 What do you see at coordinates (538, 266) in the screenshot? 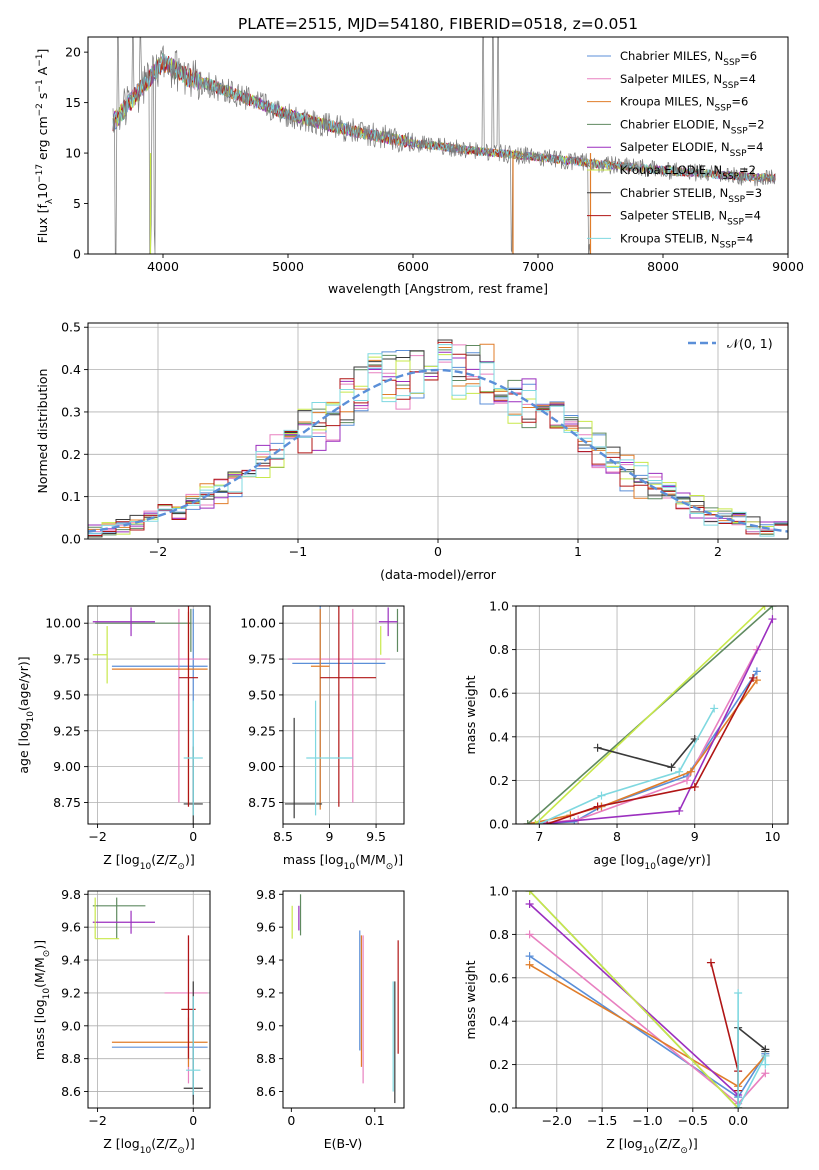
I see `x-tick-label: 7000` at bounding box center [538, 266].